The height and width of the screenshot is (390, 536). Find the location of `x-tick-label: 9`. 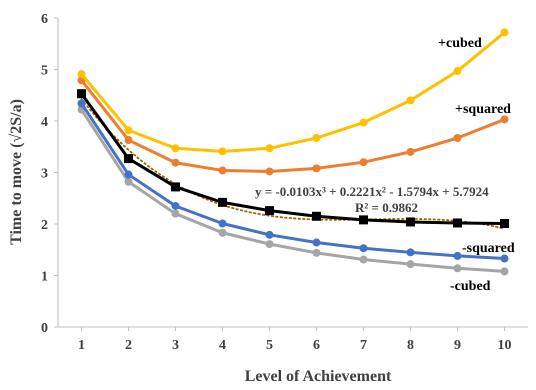

x-tick-label: 9 is located at coordinates (457, 345).